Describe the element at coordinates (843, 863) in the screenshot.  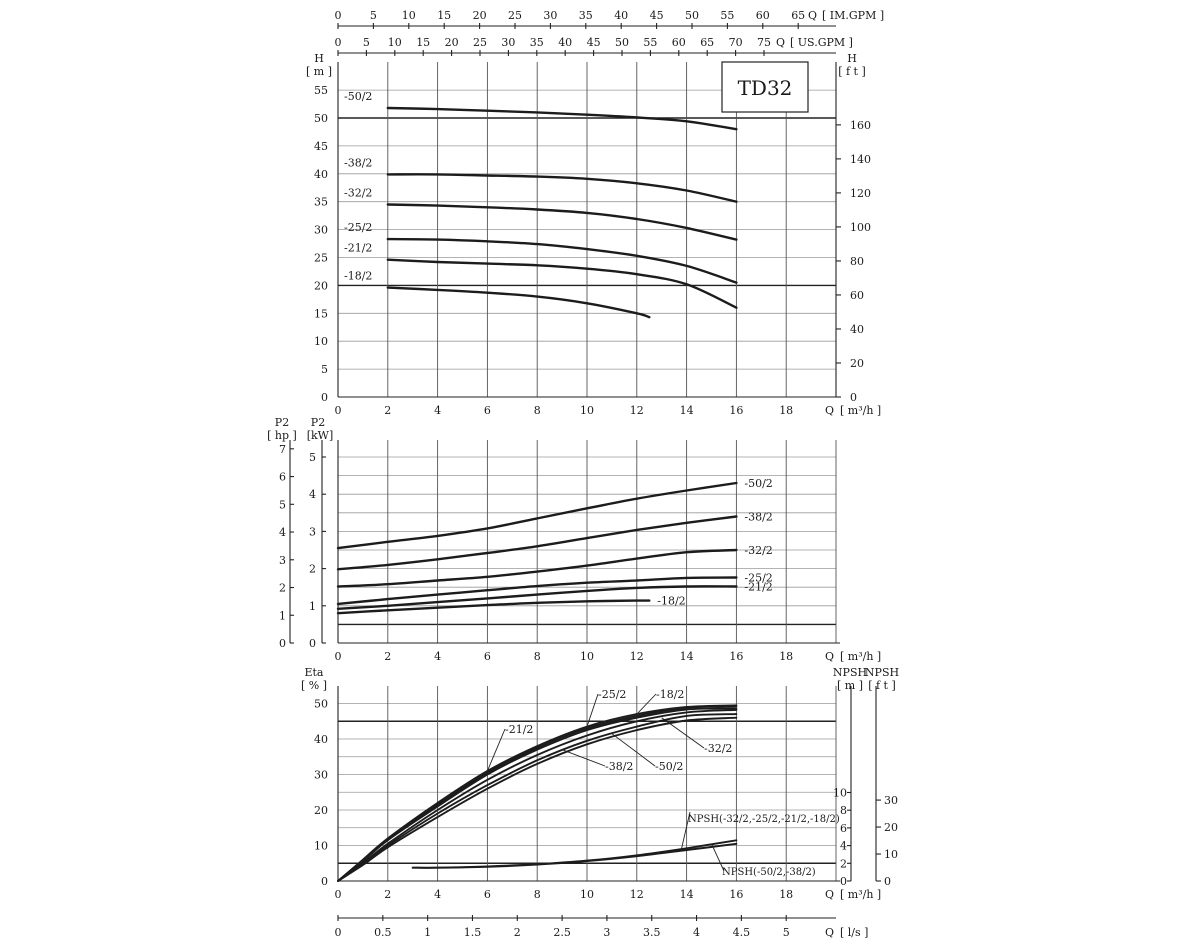
I see `npsh-m-tick-label: 2` at that location.